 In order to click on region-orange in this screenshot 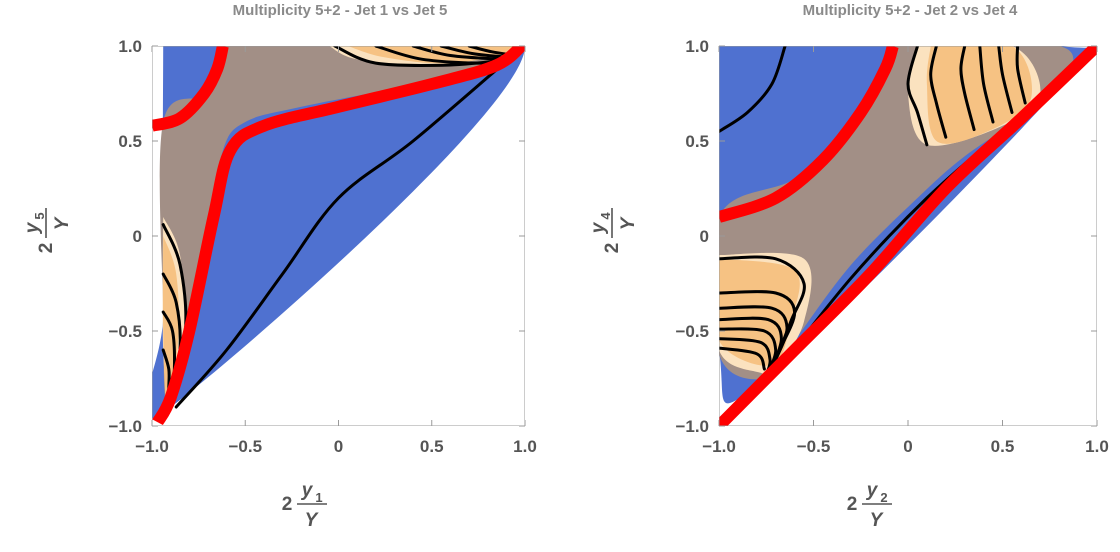, I will do `click(979, 95)`.